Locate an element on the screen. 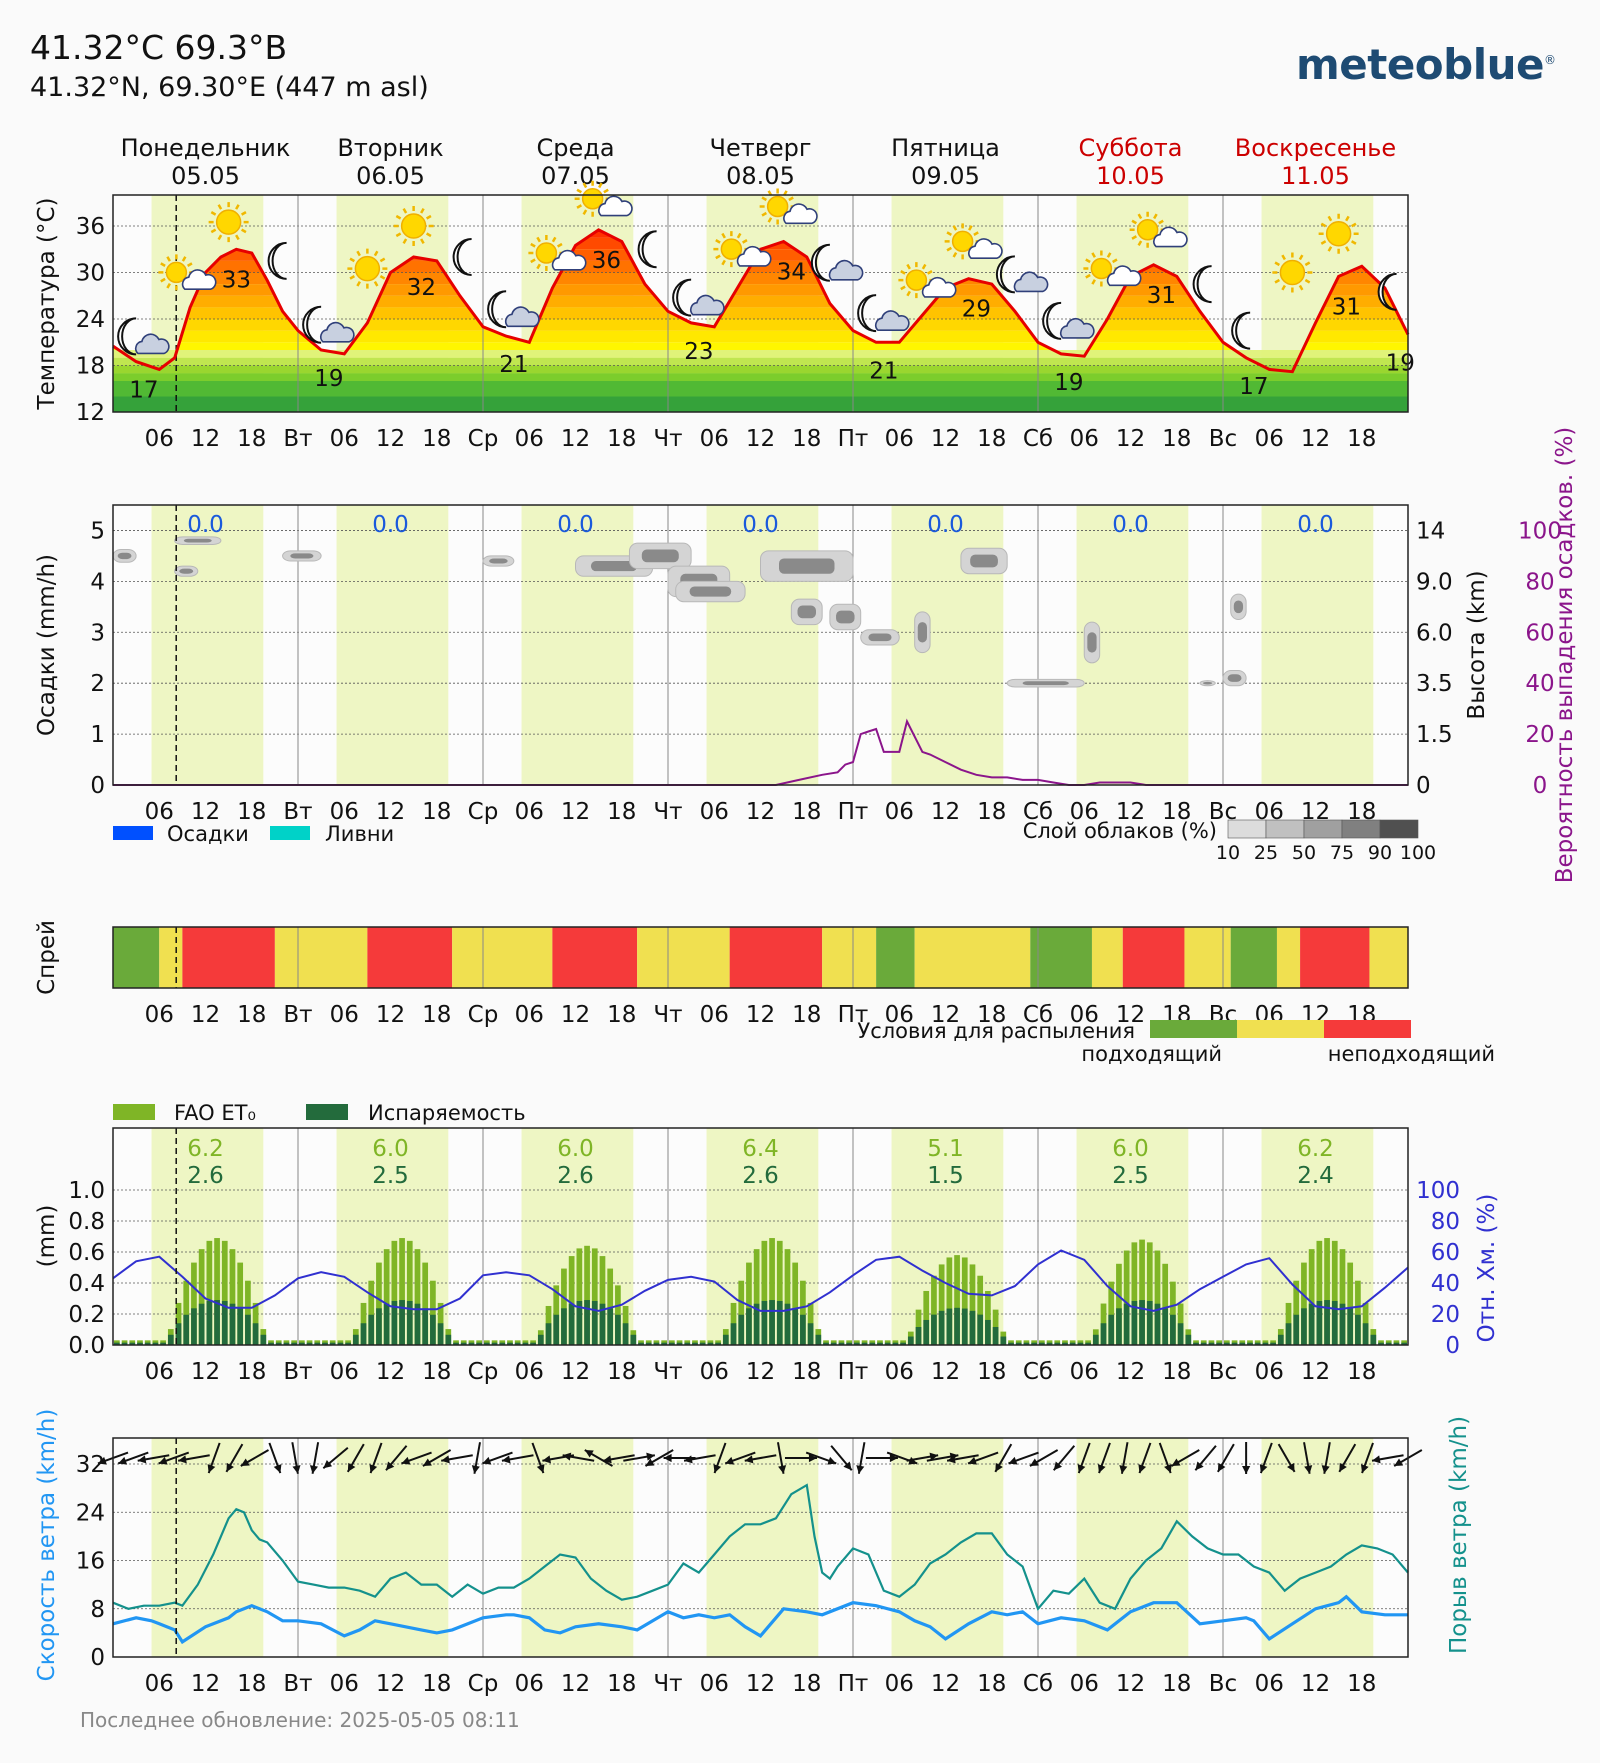 The width and height of the screenshot is (1600, 1763). legend-swatch-et0 is located at coordinates (134, 1112).